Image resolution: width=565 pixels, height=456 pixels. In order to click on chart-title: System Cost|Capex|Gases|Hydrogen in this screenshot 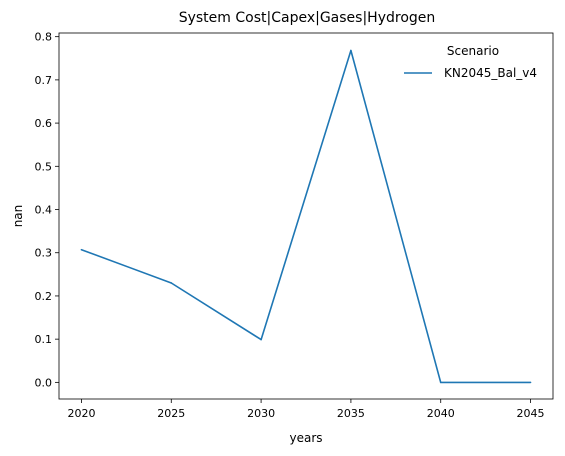, I will do `click(307, 18)`.